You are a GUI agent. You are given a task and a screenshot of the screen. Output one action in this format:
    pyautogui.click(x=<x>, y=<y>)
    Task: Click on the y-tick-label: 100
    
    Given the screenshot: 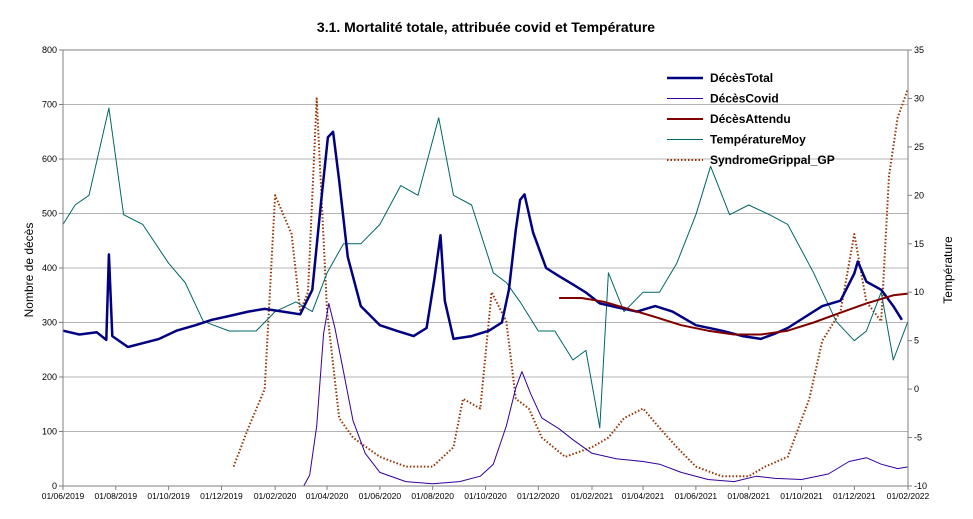 What is the action you would take?
    pyautogui.click(x=49, y=432)
    